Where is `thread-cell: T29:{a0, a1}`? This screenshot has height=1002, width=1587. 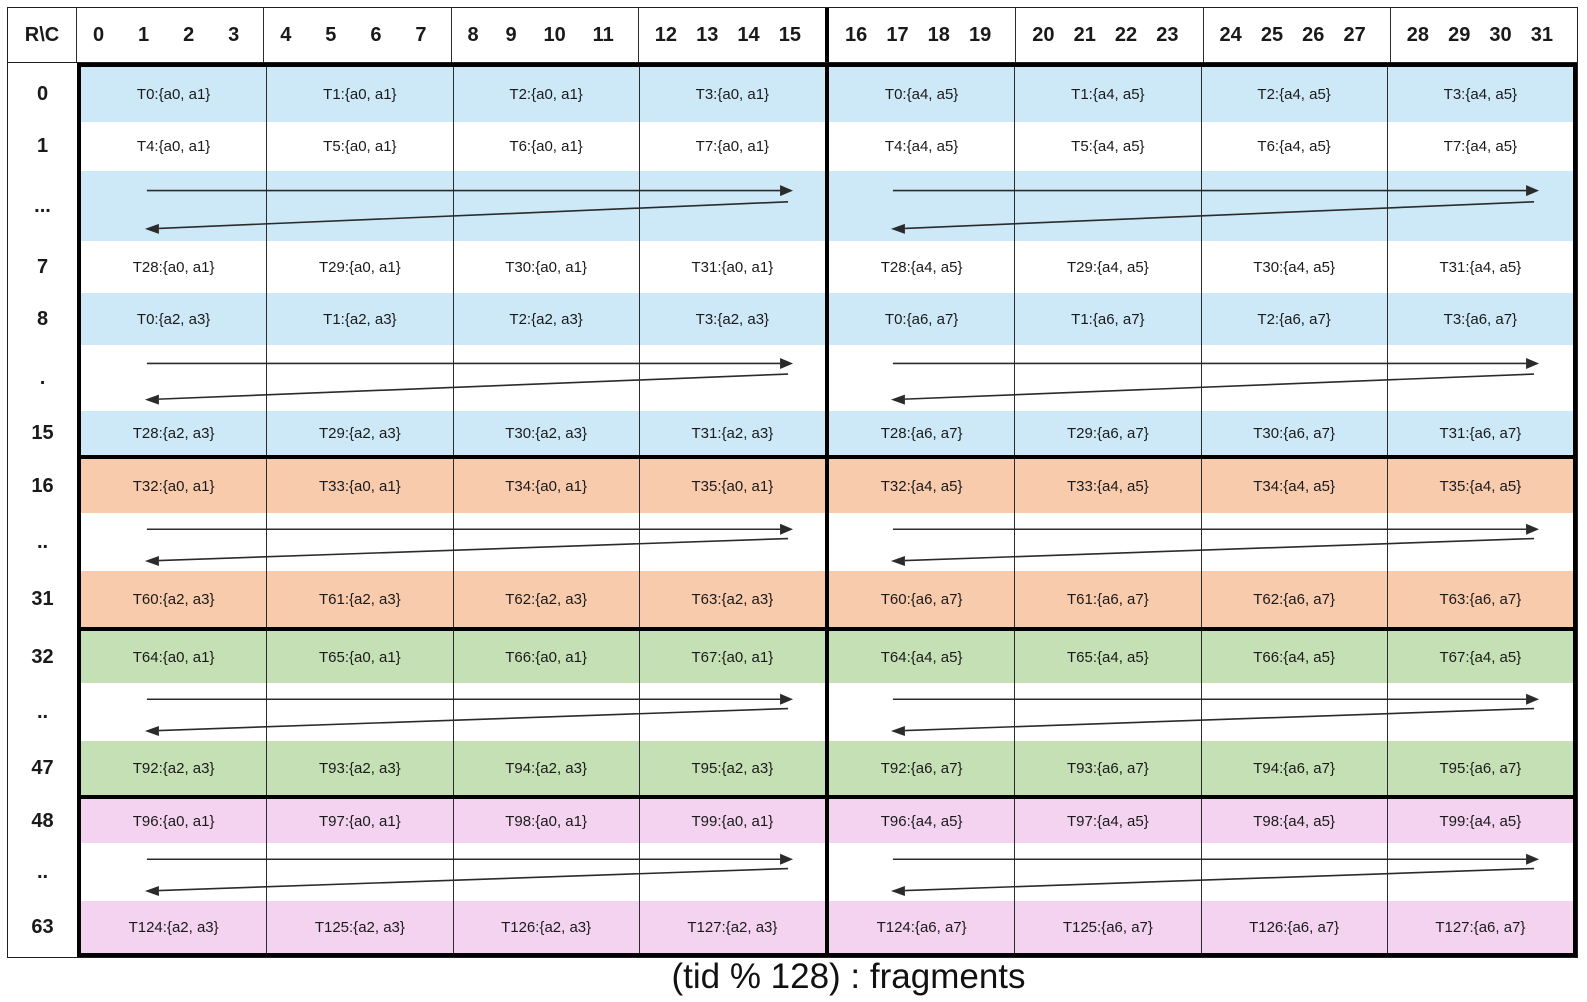 thread-cell: T29:{a0, a1} is located at coordinates (359, 267).